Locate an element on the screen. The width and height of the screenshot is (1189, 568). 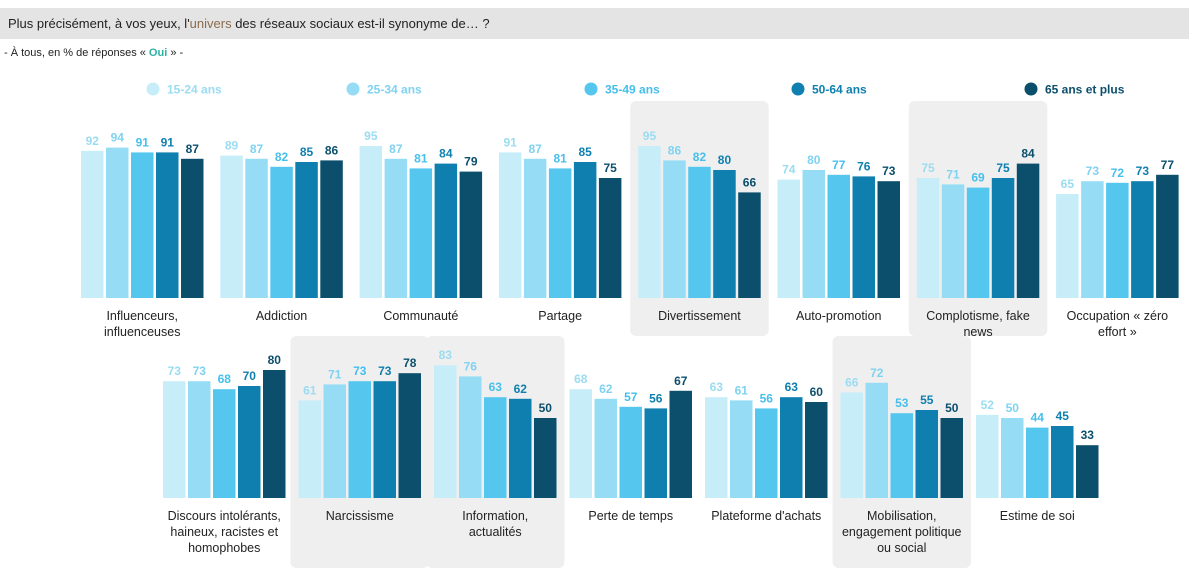
data-label: 79 is located at coordinates (471, 162).